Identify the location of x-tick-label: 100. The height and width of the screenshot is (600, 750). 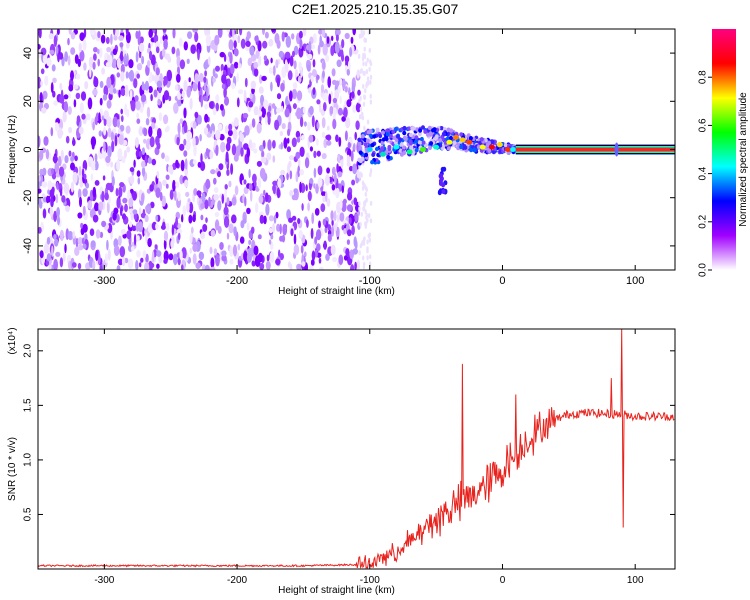
(635, 580).